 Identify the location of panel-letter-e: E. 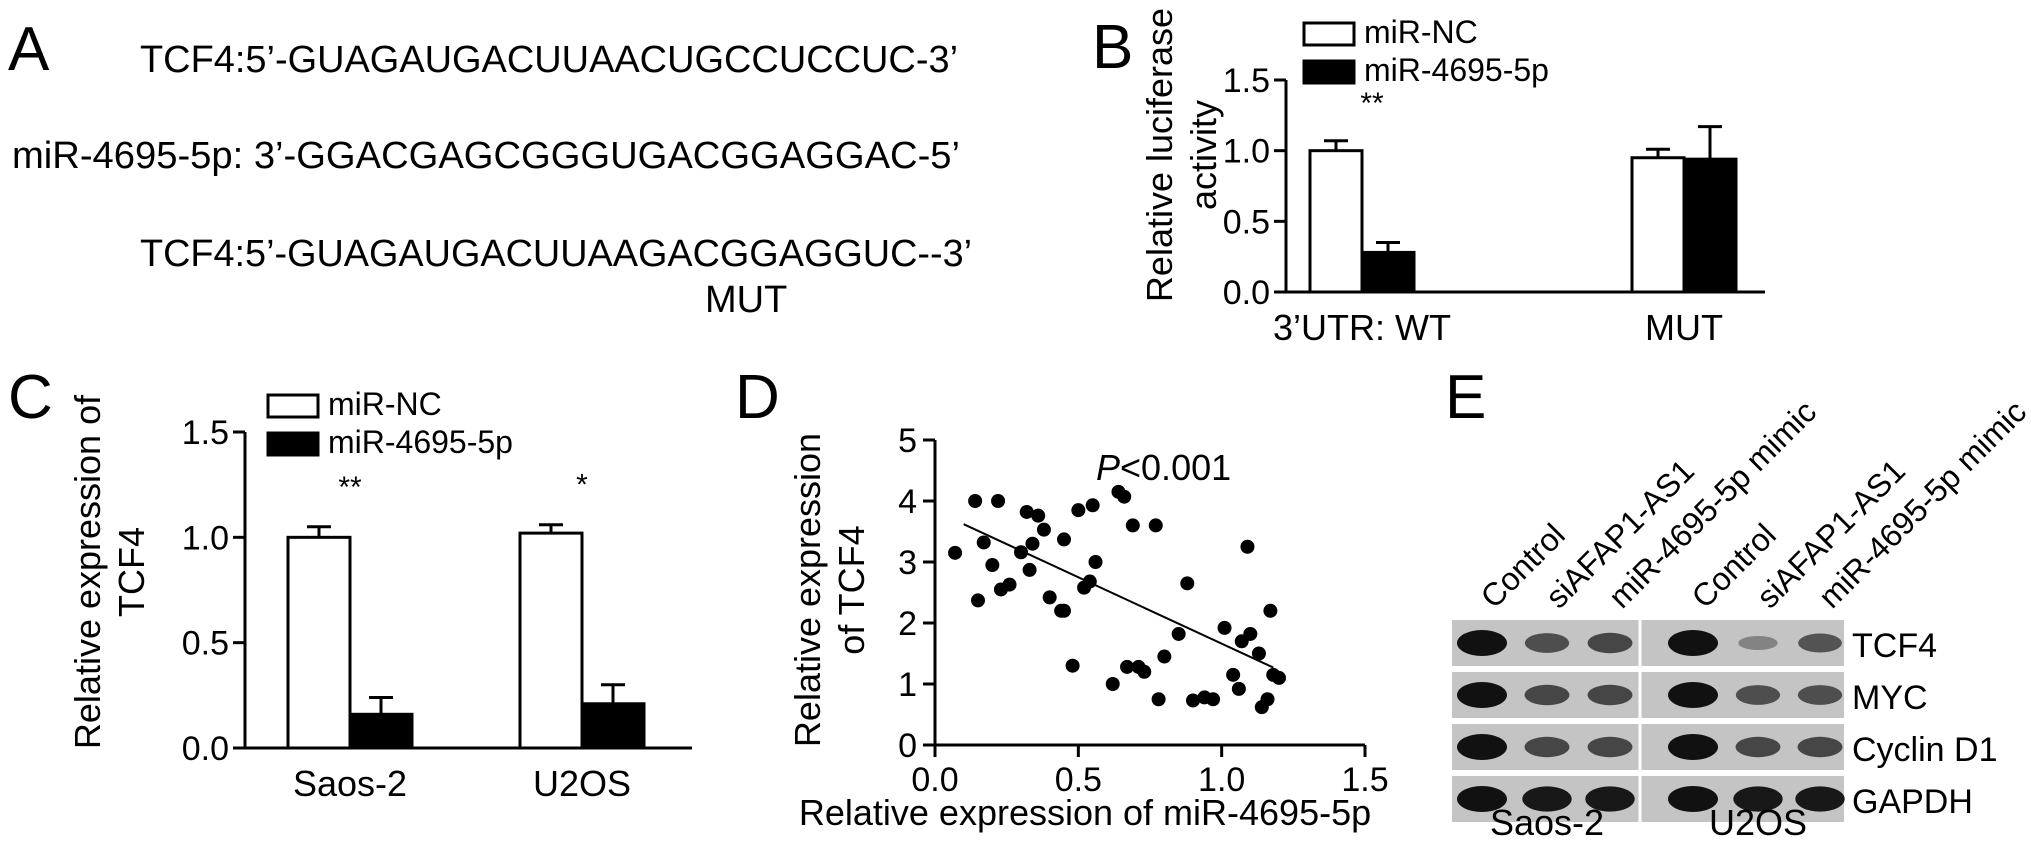
(1465, 397).